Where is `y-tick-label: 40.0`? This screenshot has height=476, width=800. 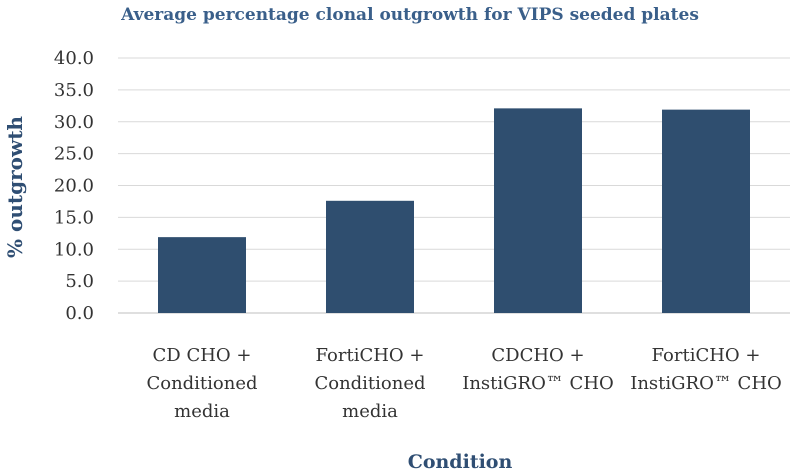 y-tick-label: 40.0 is located at coordinates (74, 58).